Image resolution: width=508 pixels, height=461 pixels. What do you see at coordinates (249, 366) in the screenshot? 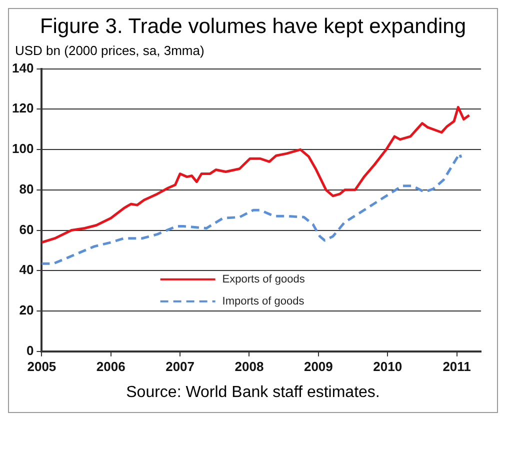
I see `x-tick-label: 2008` at bounding box center [249, 366].